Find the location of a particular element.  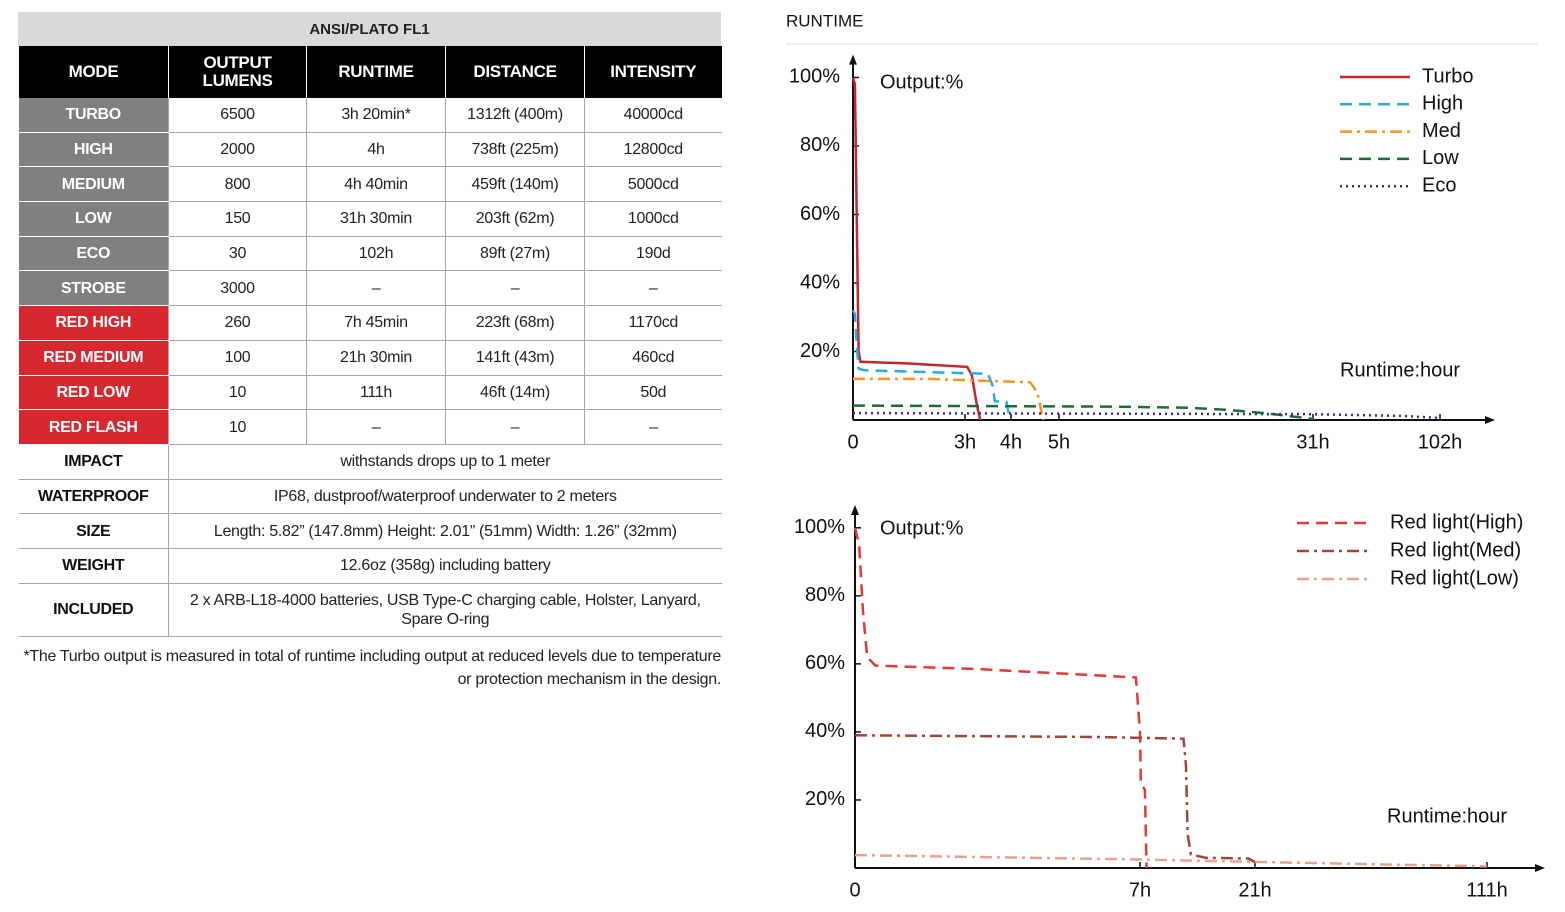

cell: 111h is located at coordinates (376, 393).